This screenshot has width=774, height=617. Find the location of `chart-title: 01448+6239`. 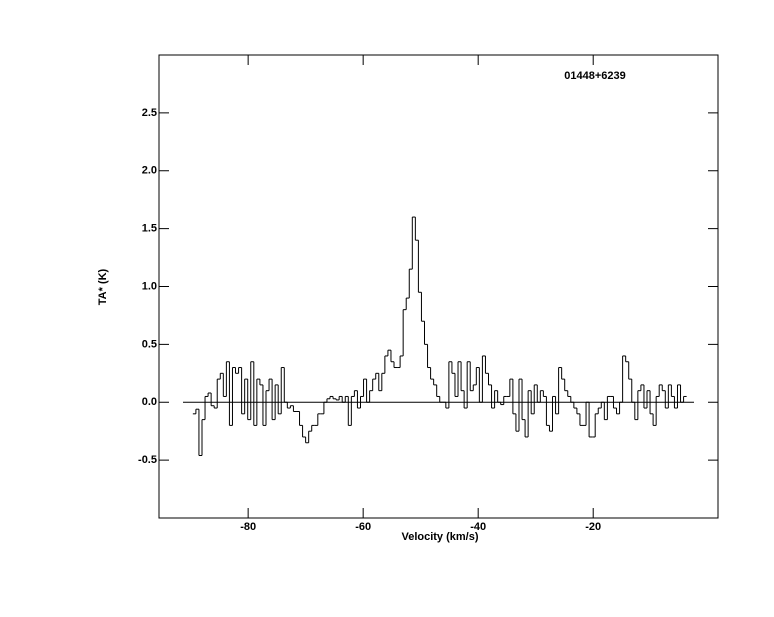

chart-title: 01448+6239 is located at coordinates (594, 76).